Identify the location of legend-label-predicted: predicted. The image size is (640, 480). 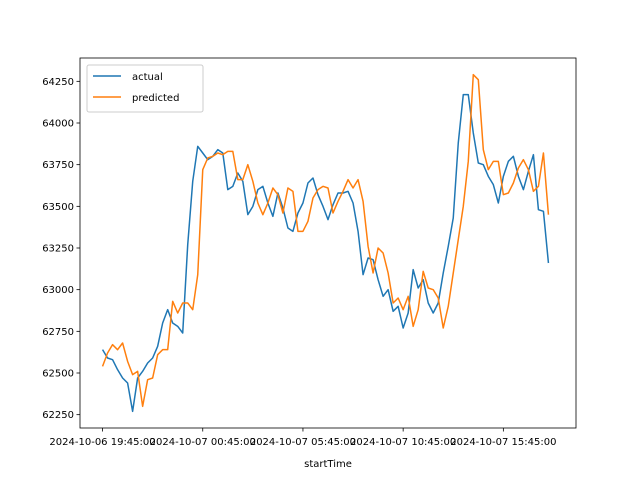
(155, 98).